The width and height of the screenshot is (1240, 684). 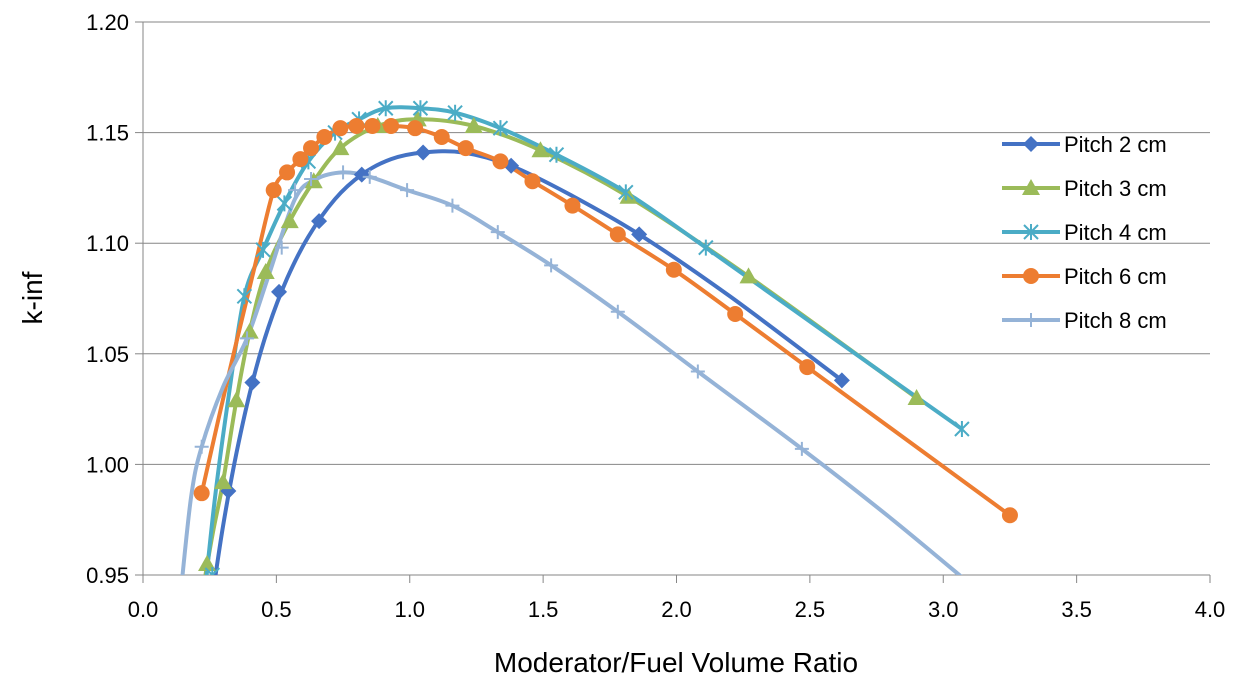 I want to click on legend-marker-pitch-3-cm, so click(x=1031, y=187).